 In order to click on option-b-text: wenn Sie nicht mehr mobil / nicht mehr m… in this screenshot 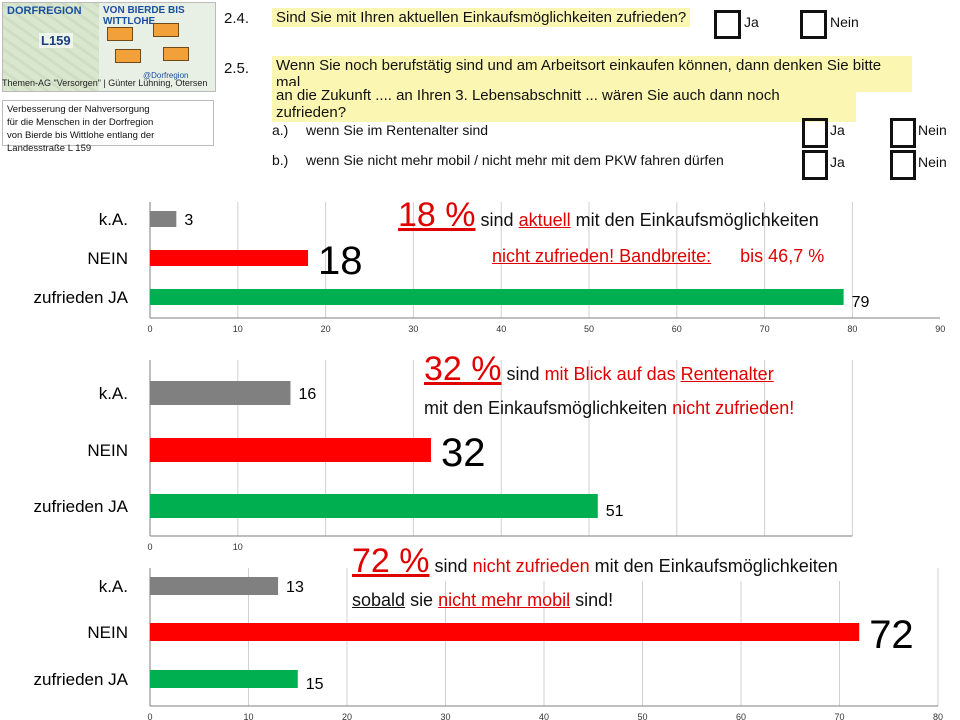, I will do `click(515, 160)`.